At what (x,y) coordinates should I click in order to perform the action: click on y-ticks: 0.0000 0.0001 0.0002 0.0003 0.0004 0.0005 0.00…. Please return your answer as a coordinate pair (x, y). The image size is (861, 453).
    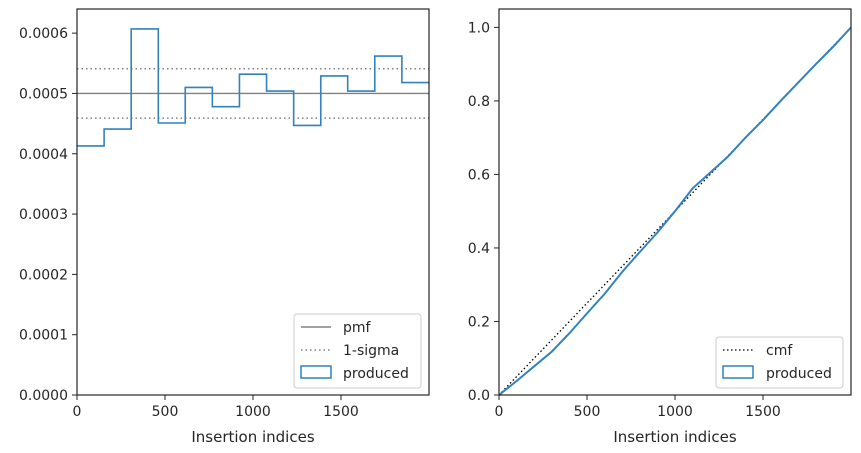
    Looking at the image, I should click on (48, 215).